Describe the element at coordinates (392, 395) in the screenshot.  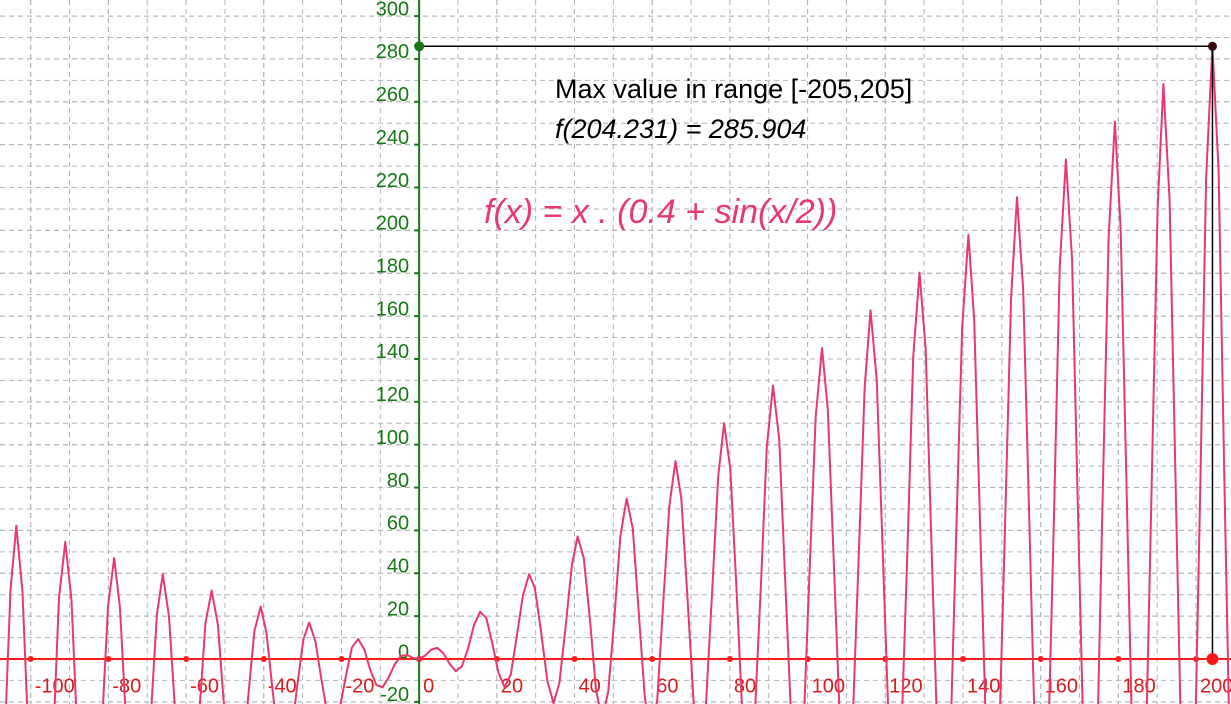
I see `y-tick-label: 120` at that location.